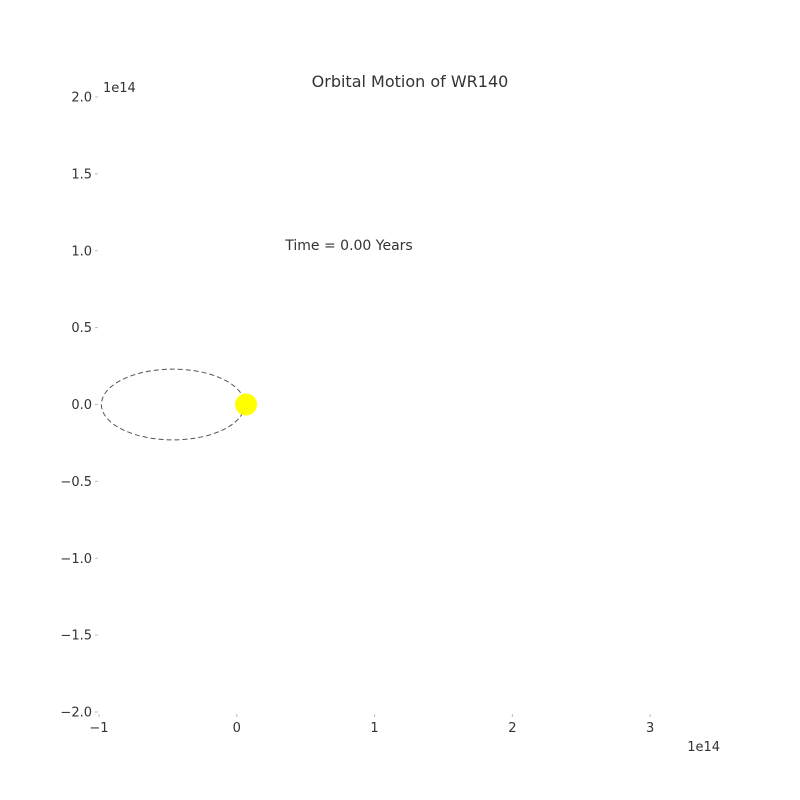 The width and height of the screenshot is (800, 800). Describe the element at coordinates (98, 728) in the screenshot. I see `x-tick-label: −1` at that location.